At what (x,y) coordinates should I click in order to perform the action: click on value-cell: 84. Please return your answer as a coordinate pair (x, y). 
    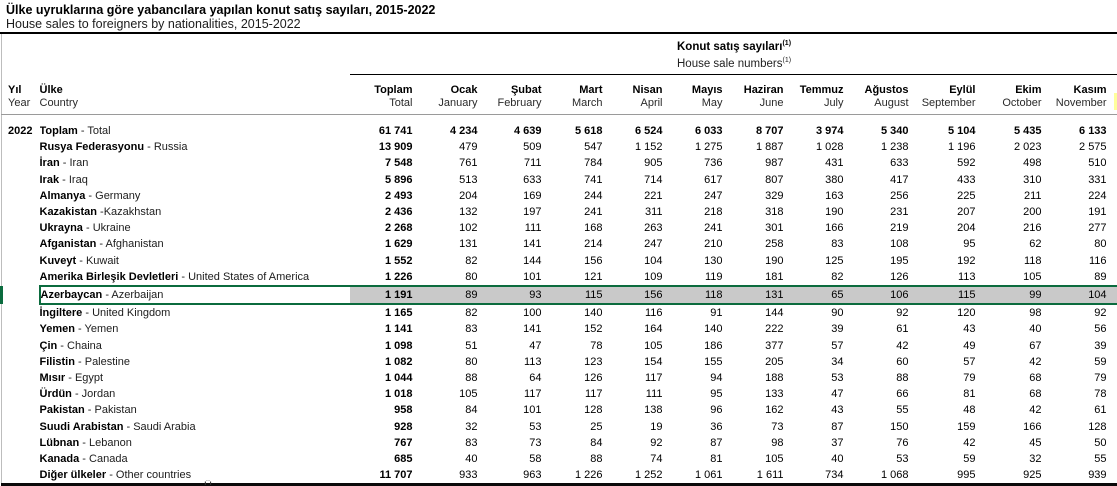
    Looking at the image, I should click on (445, 410).